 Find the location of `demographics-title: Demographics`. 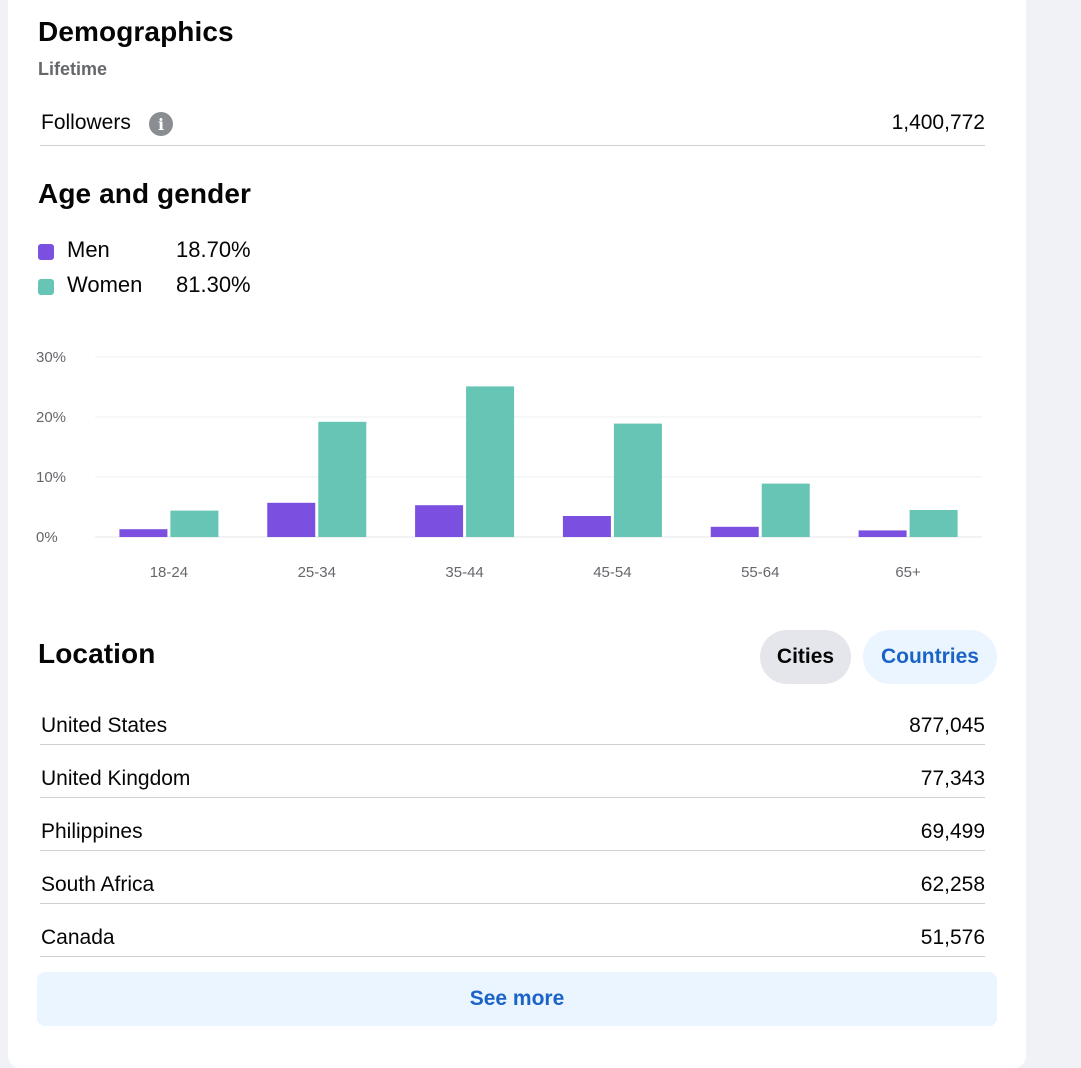

demographics-title: Demographics is located at coordinates (136, 31).